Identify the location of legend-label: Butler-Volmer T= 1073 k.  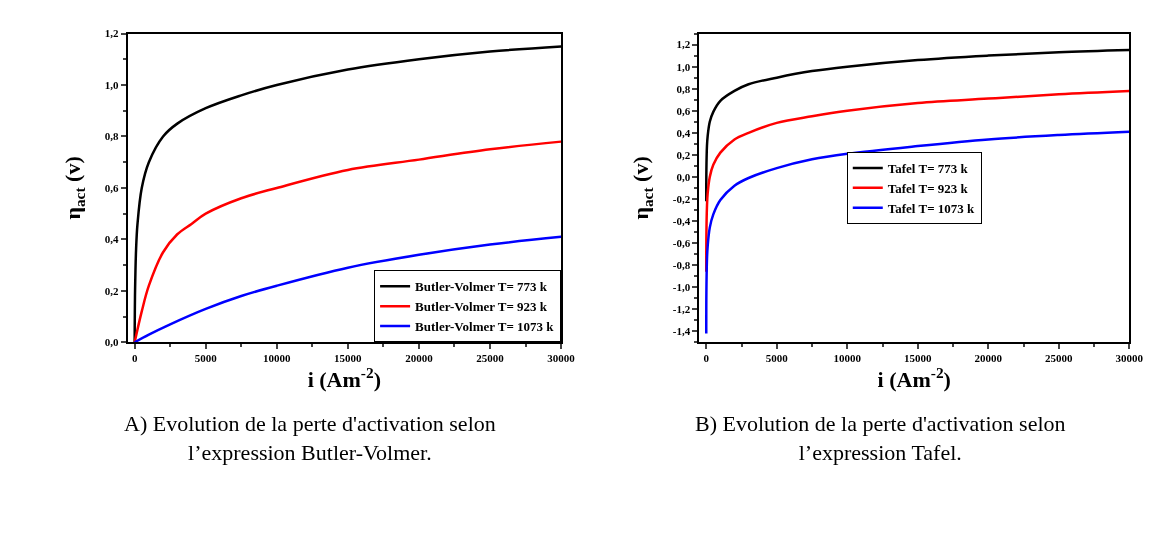
(485, 327).